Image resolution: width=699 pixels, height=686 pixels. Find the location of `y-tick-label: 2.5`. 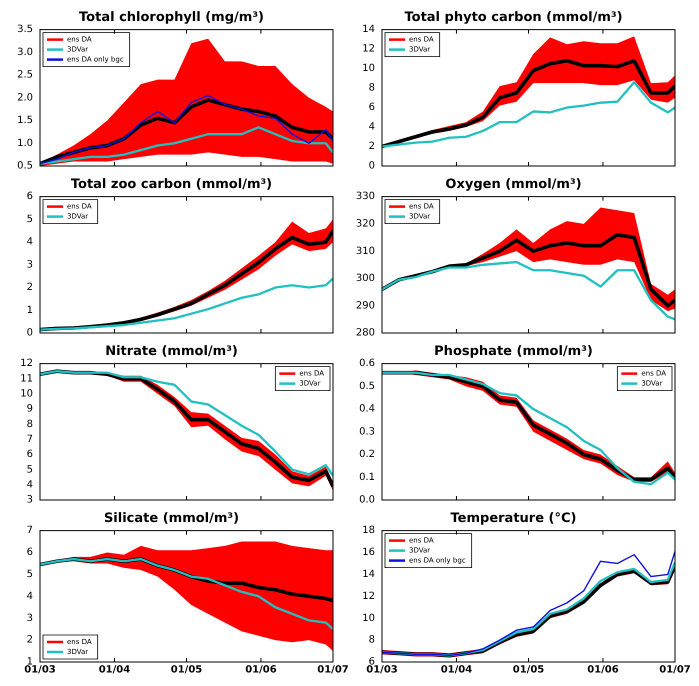

y-tick-label: 2.5 is located at coordinates (25, 75).